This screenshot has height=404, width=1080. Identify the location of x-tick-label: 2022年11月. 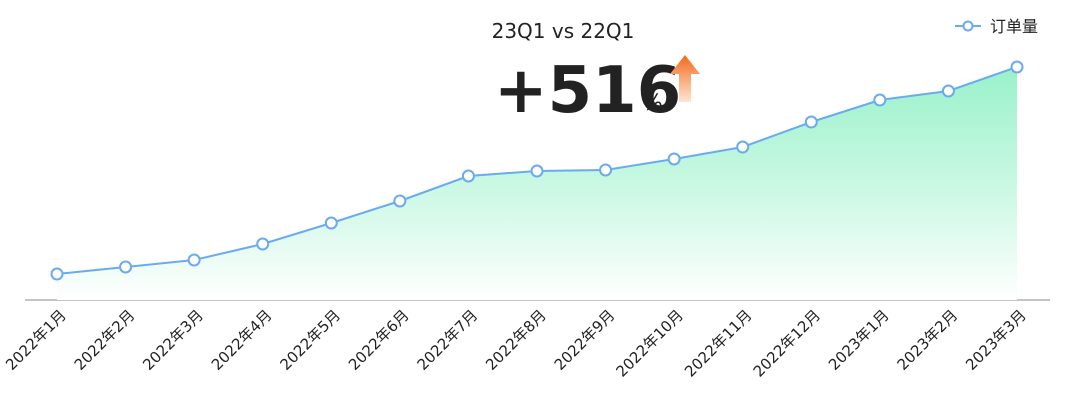
(718, 343).